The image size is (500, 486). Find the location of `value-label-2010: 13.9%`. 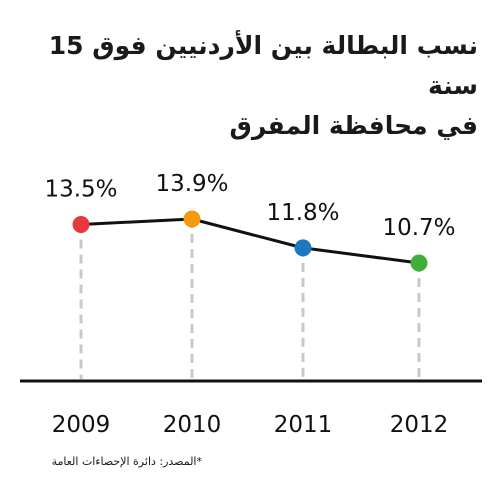

value-label-2010: 13.9% is located at coordinates (191, 184).